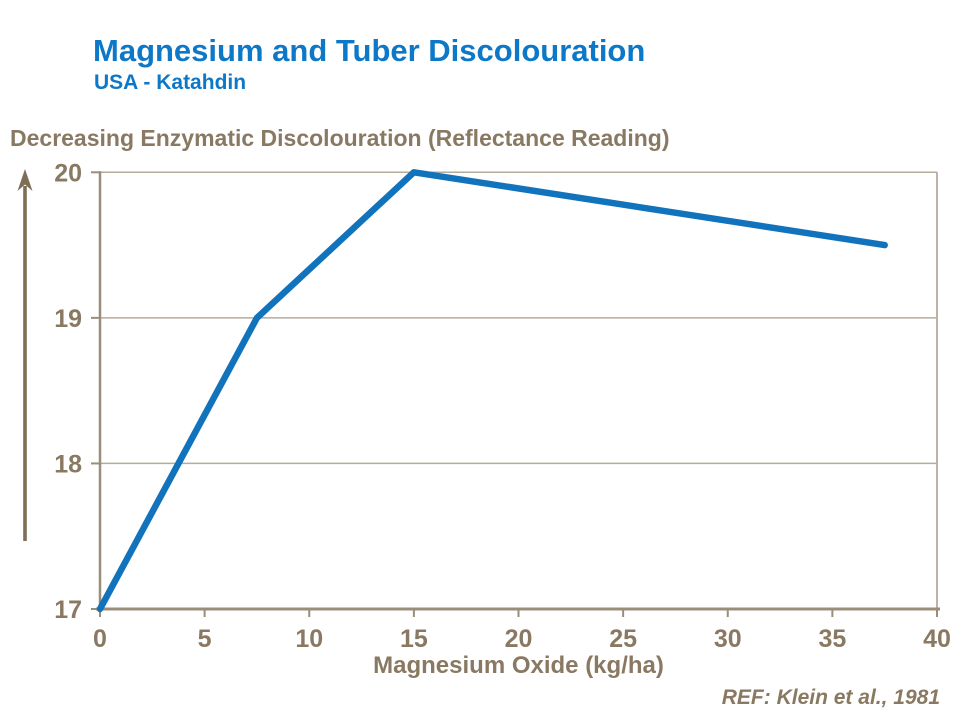 The image size is (960, 720). Describe the element at coordinates (937, 639) in the screenshot. I see `x-tick-label: 40` at that location.